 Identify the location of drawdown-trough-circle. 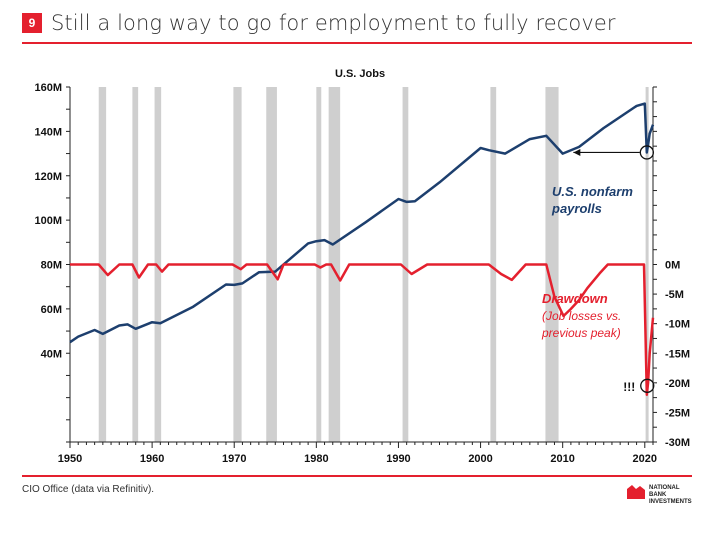
(647, 385).